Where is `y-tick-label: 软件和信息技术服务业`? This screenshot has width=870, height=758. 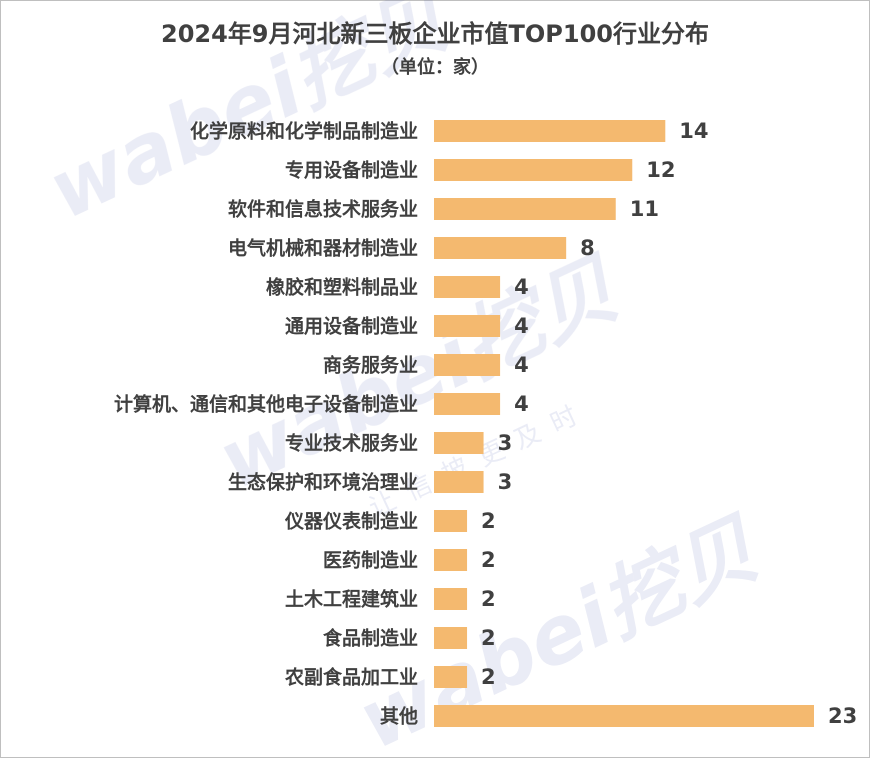
y-tick-label: 软件和信息技术服务业 is located at coordinates (323, 209).